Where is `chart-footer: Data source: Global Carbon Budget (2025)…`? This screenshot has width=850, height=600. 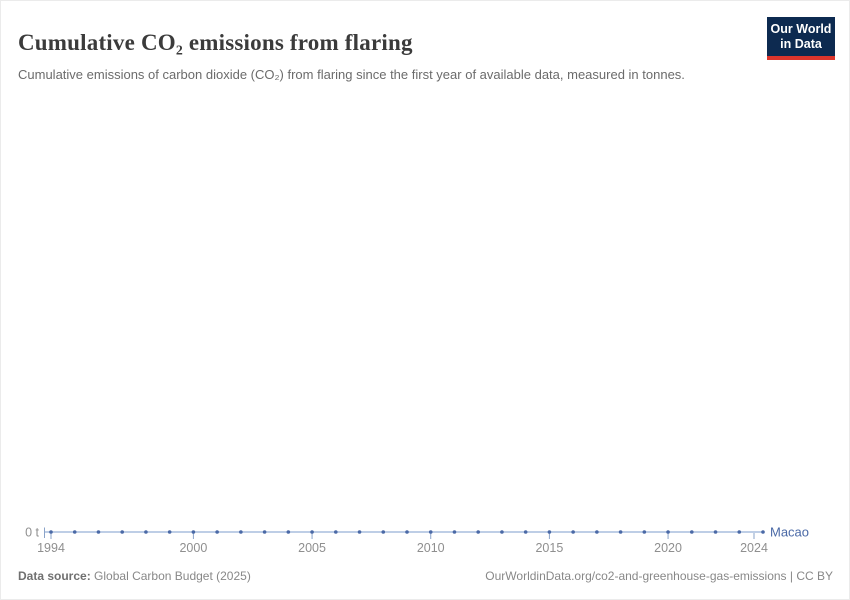
chart-footer: Data source: Global Carbon Budget (2025)… is located at coordinates (425, 576).